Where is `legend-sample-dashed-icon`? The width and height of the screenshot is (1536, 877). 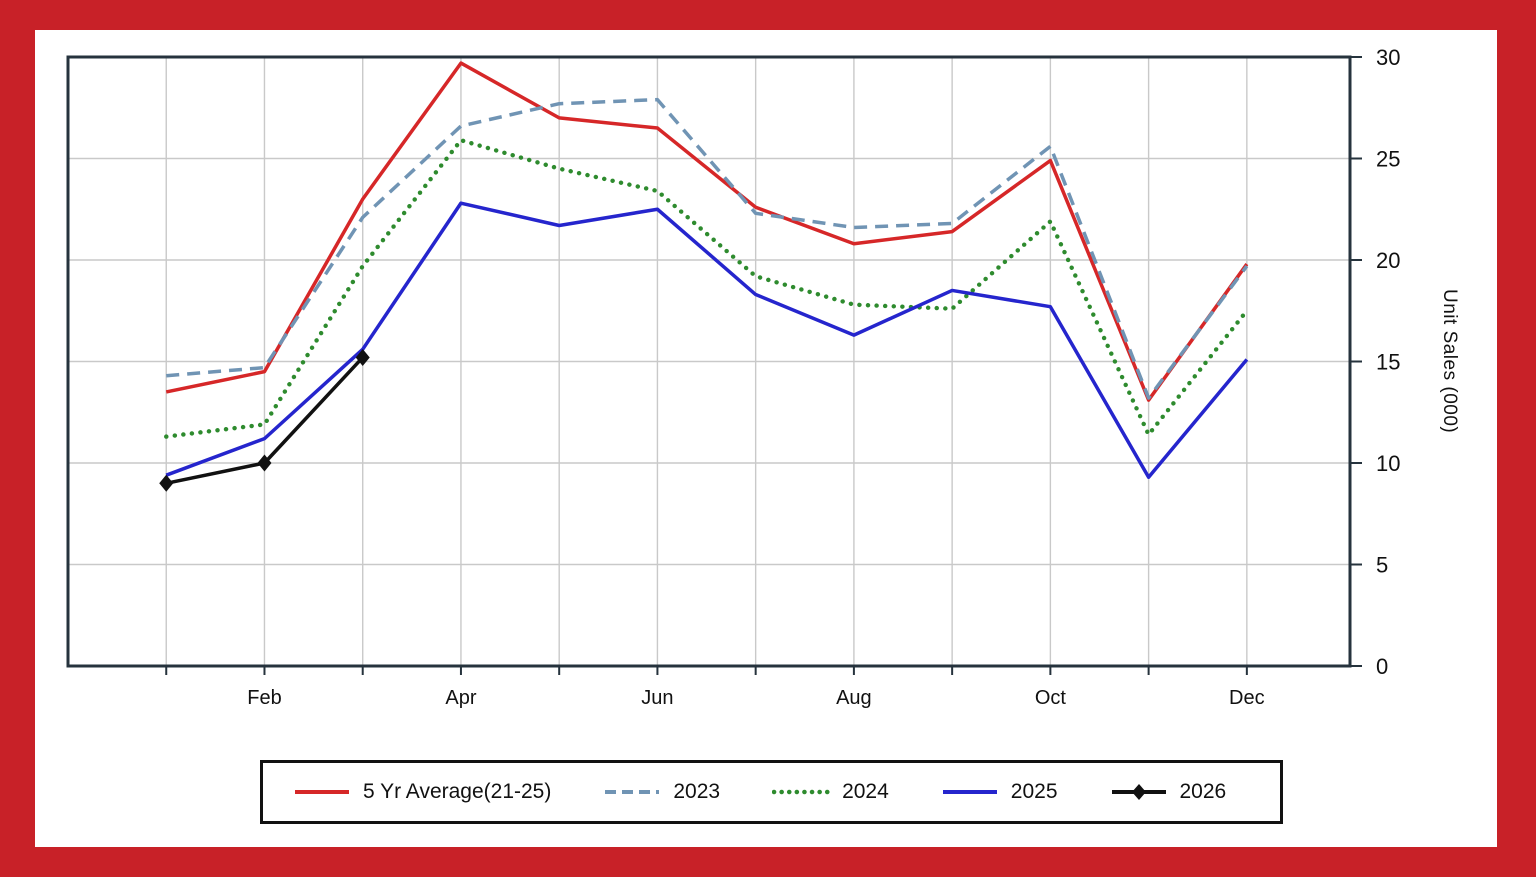
legend-sample-dashed-icon is located at coordinates (632, 792).